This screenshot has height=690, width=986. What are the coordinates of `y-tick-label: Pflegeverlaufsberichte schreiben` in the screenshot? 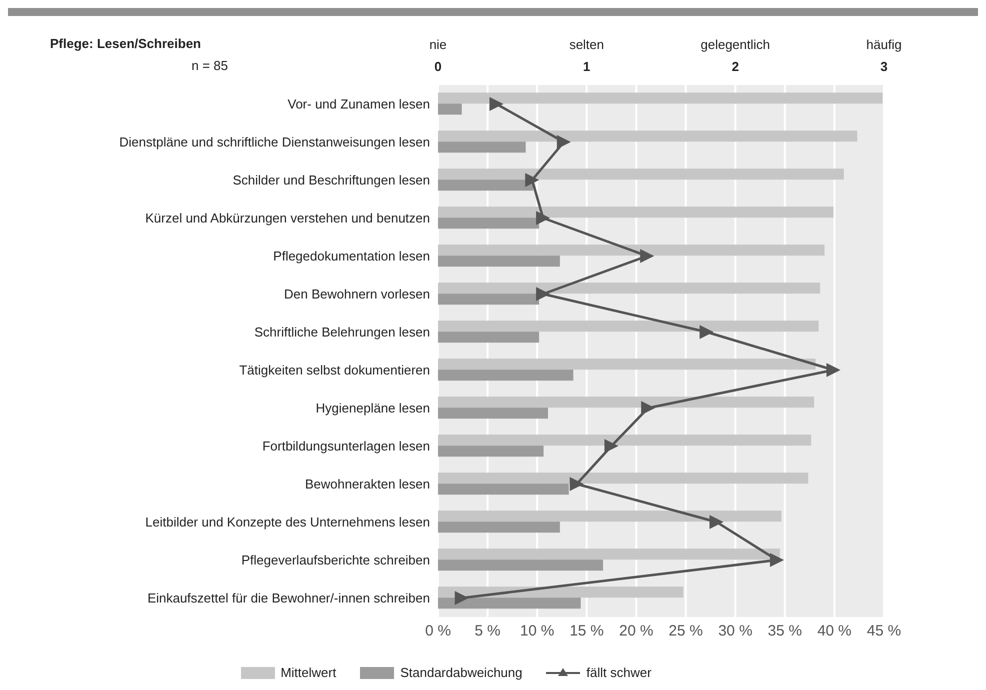 It's located at (335, 560).